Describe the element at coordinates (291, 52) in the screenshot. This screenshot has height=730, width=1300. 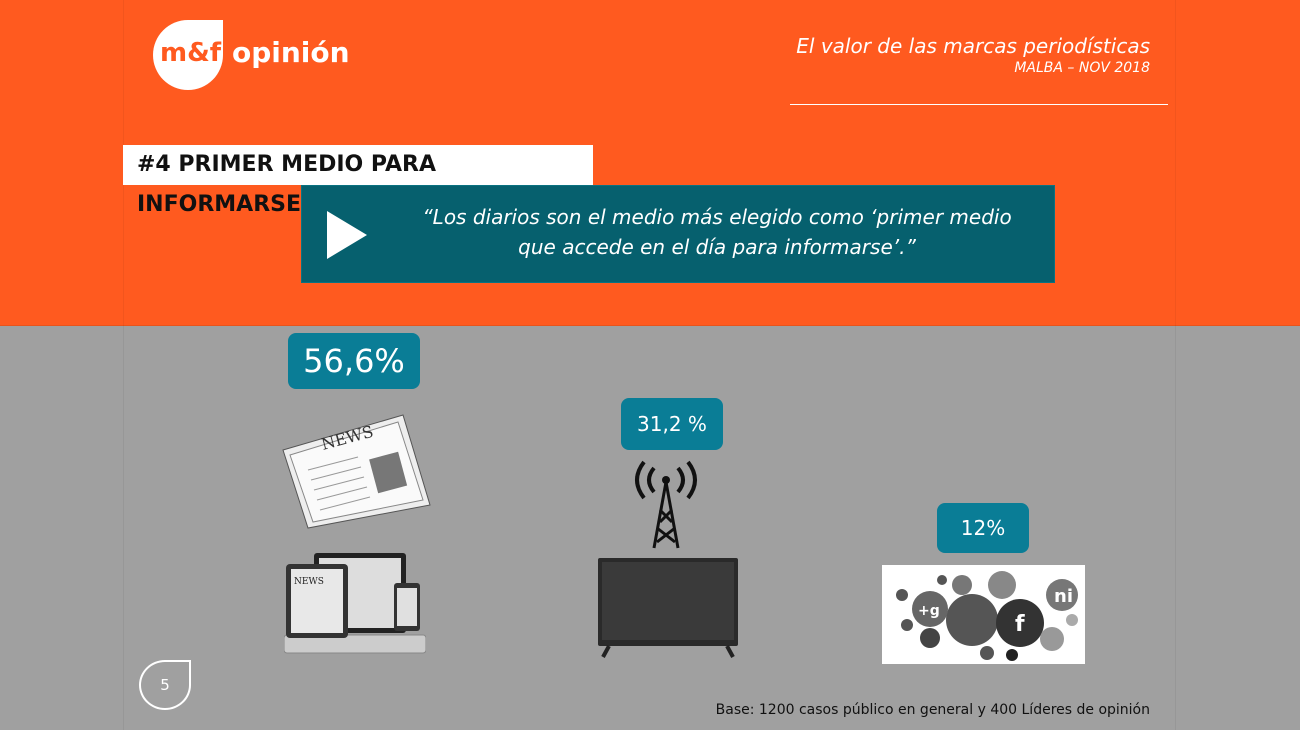
I see `logo-word: opinión` at that location.